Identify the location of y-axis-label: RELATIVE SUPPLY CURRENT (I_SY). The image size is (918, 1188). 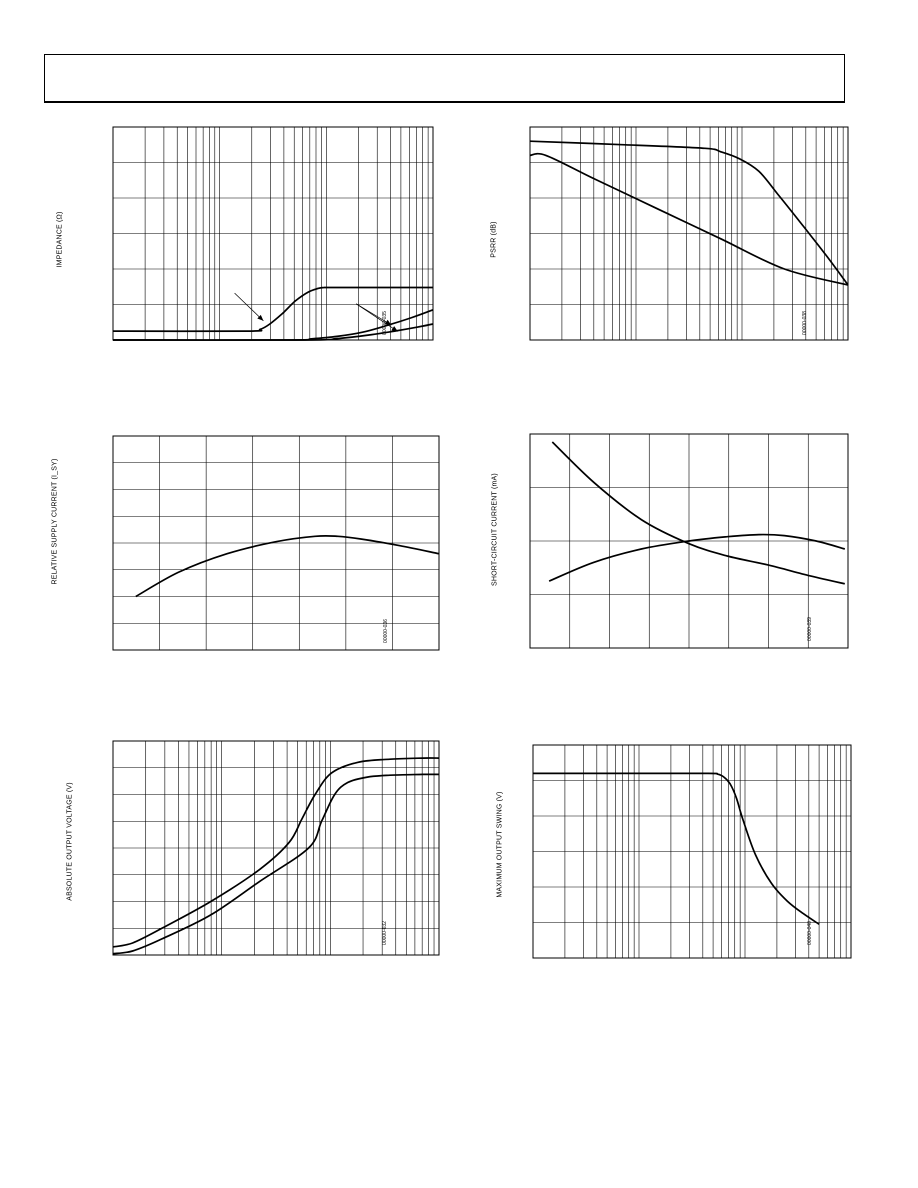
(55, 522).